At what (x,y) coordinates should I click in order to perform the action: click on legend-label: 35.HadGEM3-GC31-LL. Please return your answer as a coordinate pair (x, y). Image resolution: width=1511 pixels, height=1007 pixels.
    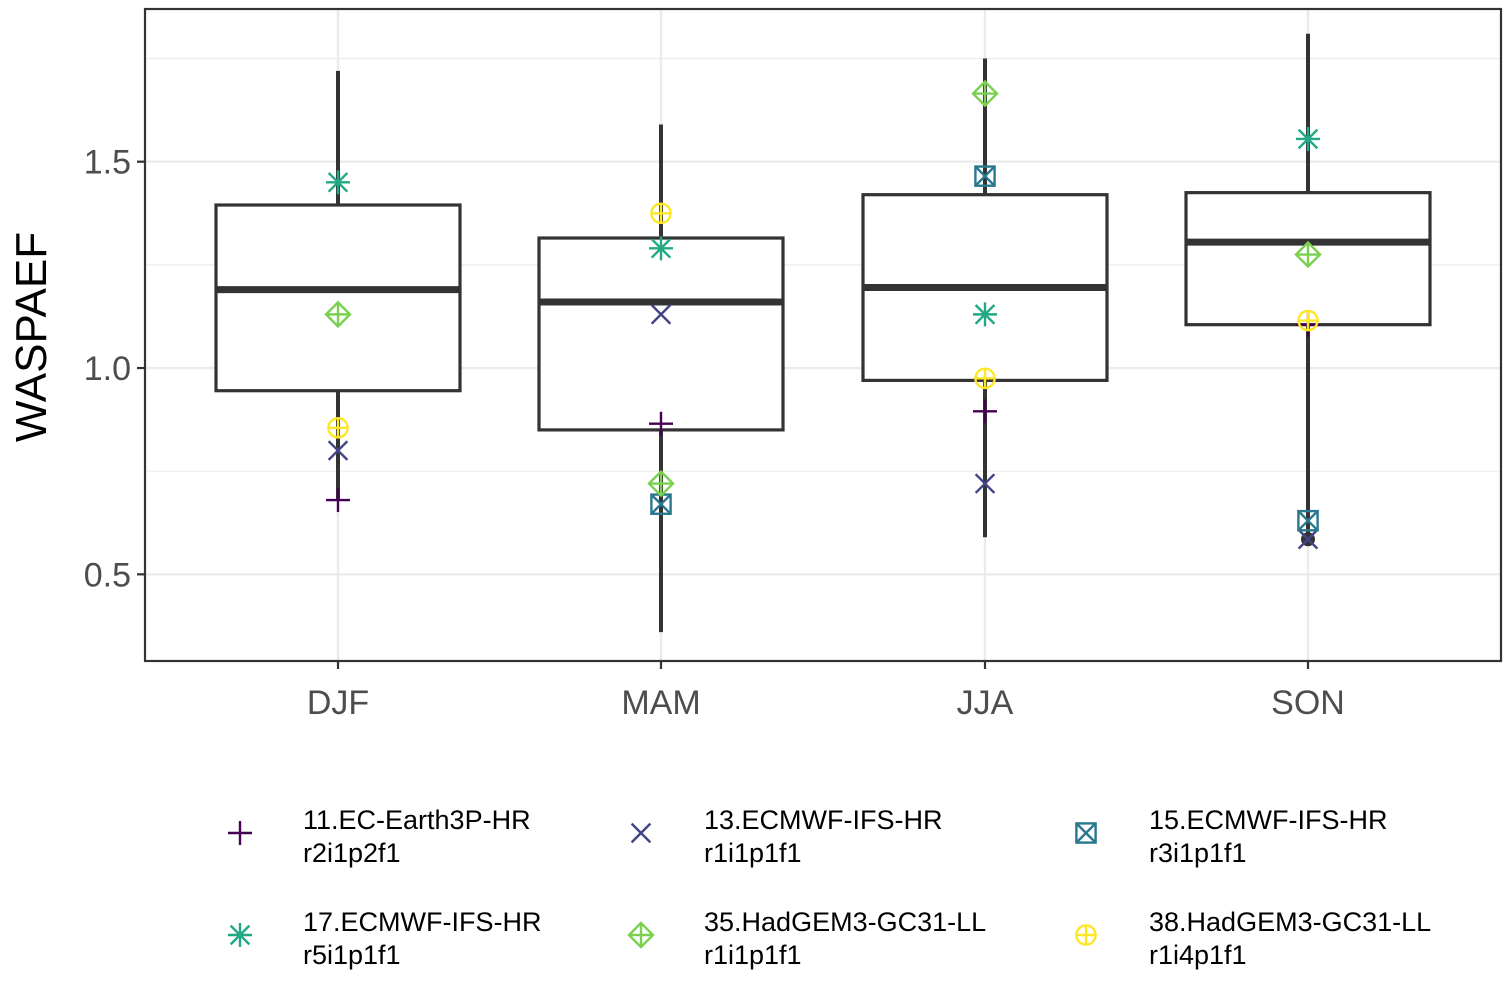
    Looking at the image, I should click on (845, 922).